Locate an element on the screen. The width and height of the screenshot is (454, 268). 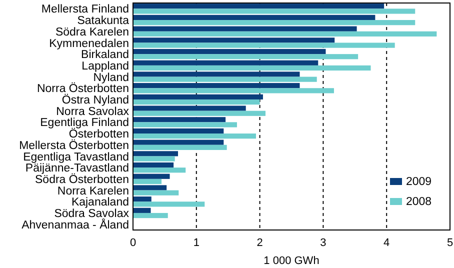
y-tick-label: Nyland is located at coordinates (111, 78).